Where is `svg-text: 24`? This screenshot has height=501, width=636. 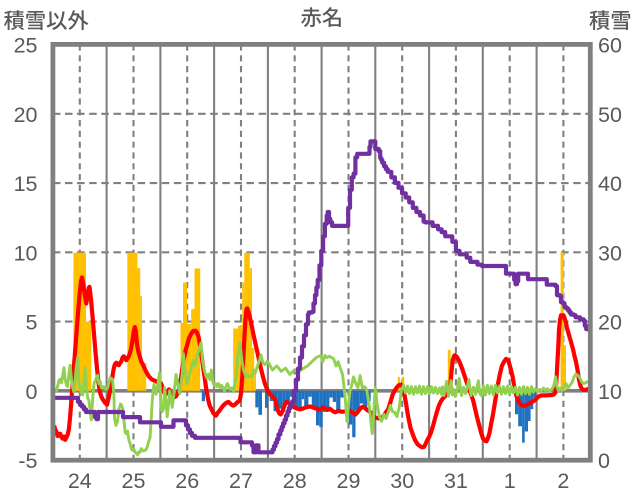 svg-text: 24 is located at coordinates (80, 481).